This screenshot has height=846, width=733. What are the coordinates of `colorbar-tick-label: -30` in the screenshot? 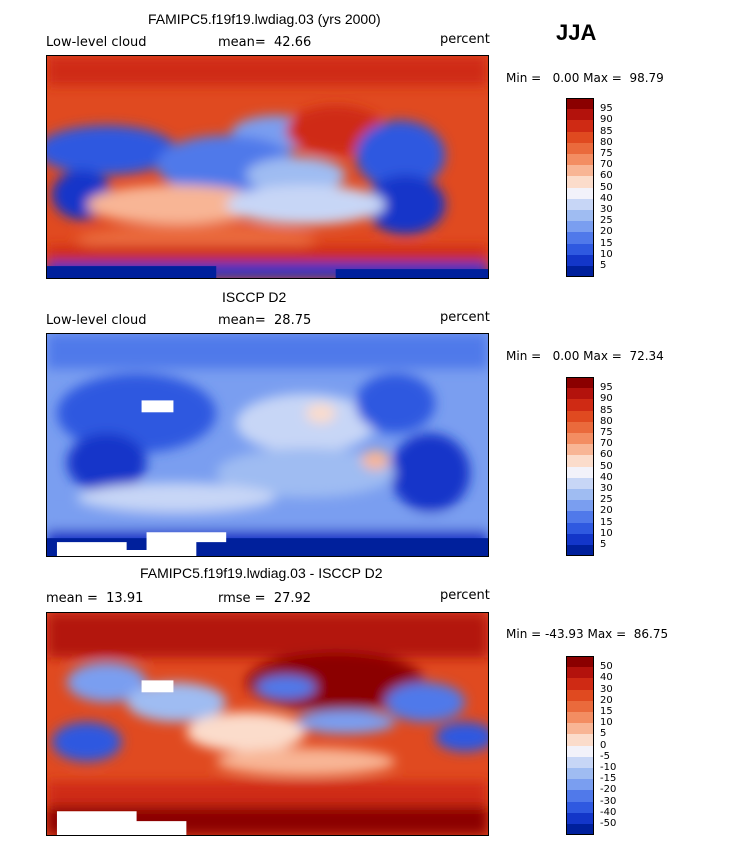 It's located at (608, 801).